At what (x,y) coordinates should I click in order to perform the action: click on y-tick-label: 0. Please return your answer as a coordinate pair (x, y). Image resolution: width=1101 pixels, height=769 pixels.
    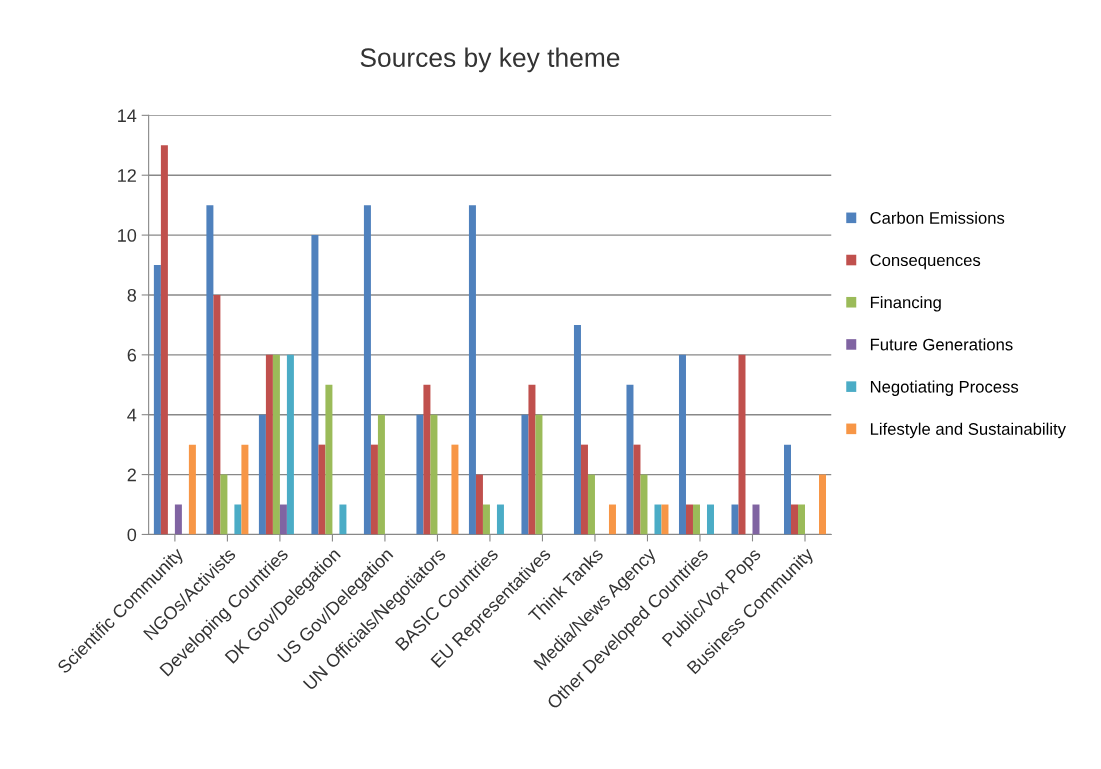
    Looking at the image, I should click on (132, 535).